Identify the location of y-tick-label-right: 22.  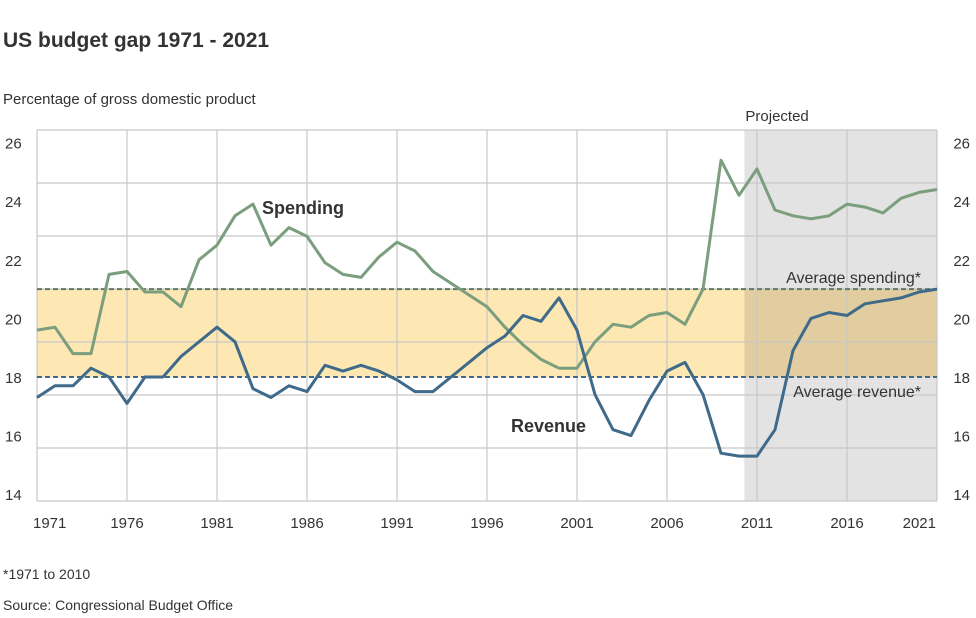
(961, 261).